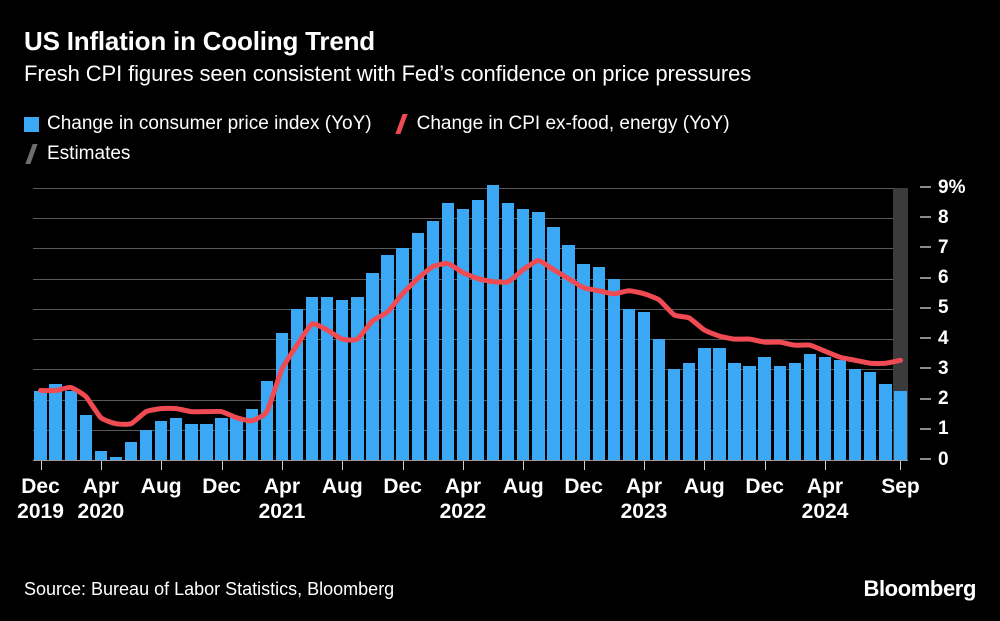 The width and height of the screenshot is (1000, 621). Describe the element at coordinates (573, 123) in the screenshot. I see `legend-label-core-cpi: Change in CPI ex-food, energy (YoY)` at that location.